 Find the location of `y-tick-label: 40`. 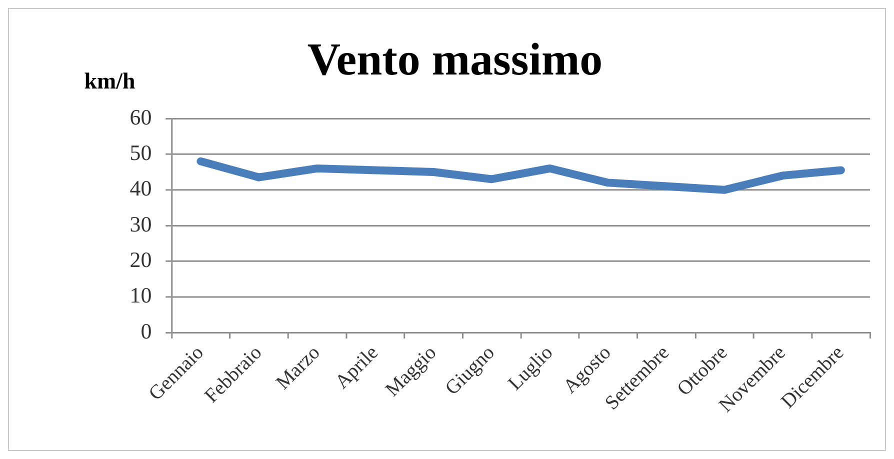

y-tick-label: 40 is located at coordinates (141, 188).